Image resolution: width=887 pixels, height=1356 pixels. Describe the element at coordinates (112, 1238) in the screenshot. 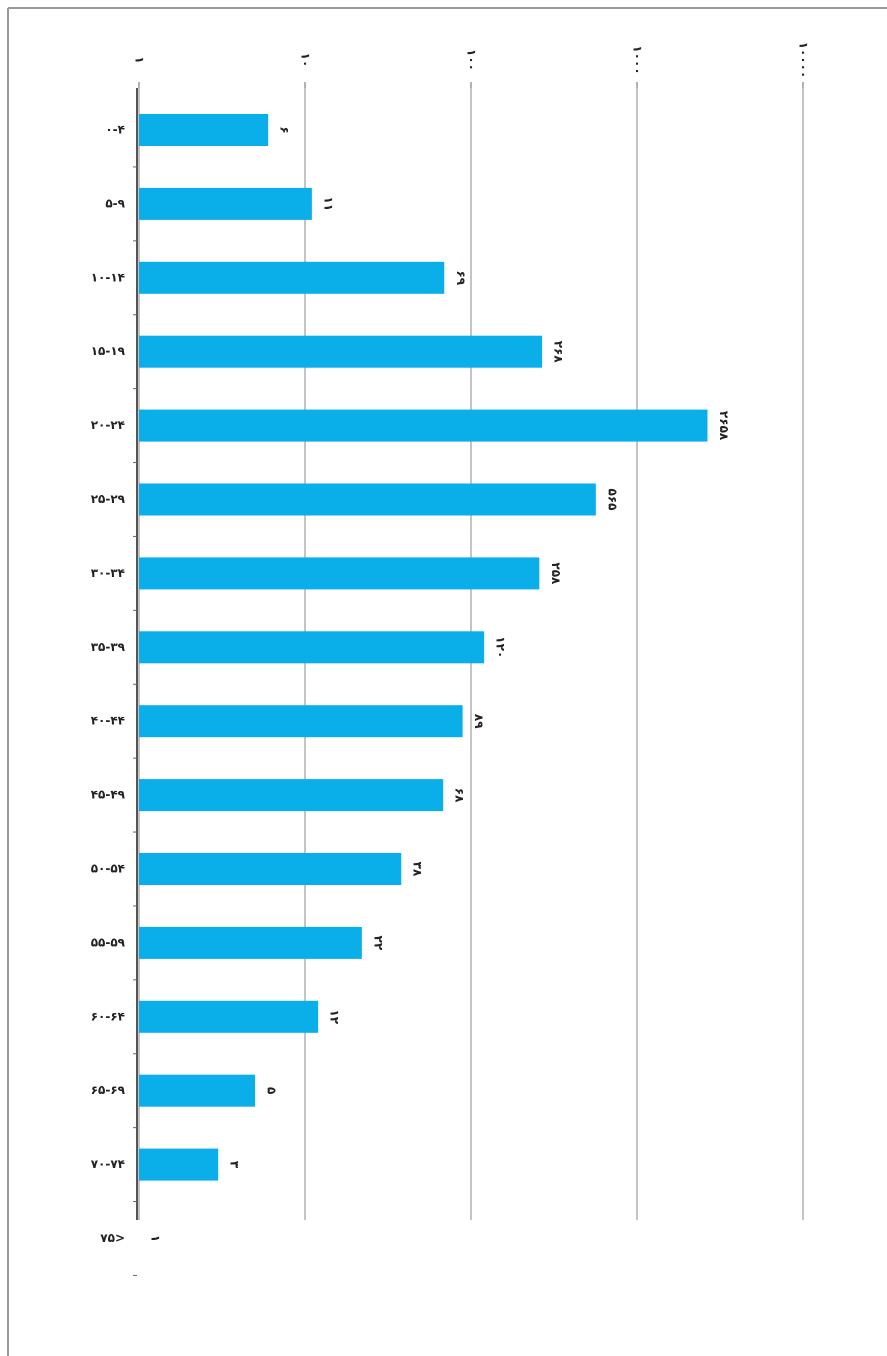

I see `y-tick-label: ۷۵>` at that location.